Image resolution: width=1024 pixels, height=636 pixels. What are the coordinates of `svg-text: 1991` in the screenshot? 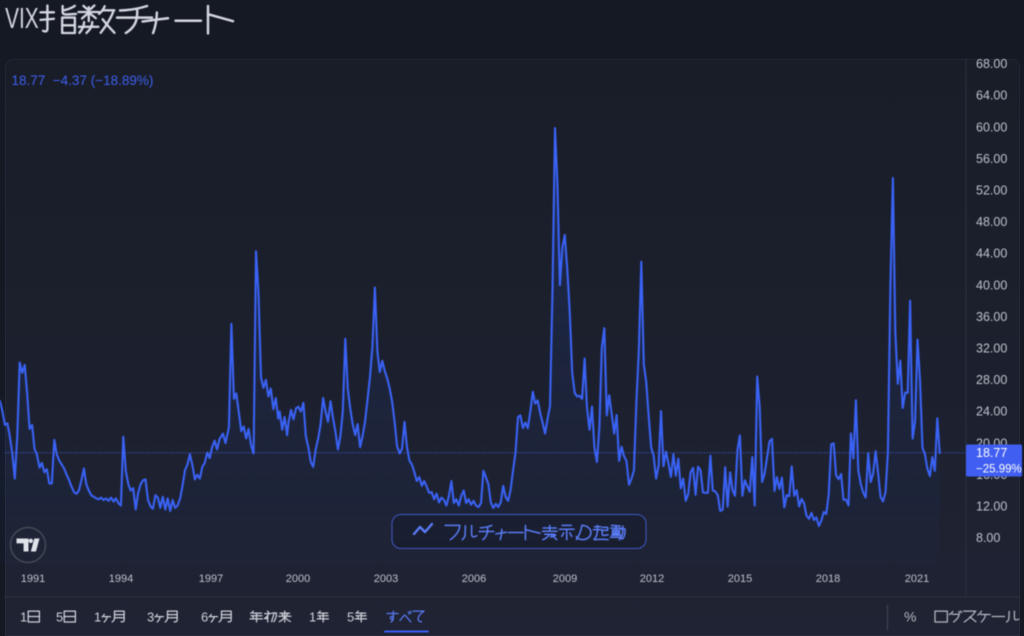 It's located at (33, 579).